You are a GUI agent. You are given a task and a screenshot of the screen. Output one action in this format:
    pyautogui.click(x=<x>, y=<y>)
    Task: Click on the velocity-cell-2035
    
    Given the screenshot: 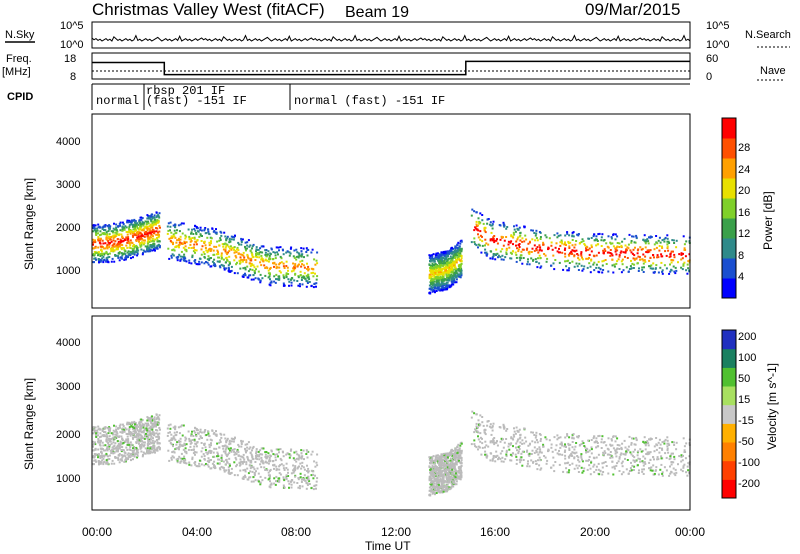 What is the action you would take?
    pyautogui.click(x=446, y=489)
    